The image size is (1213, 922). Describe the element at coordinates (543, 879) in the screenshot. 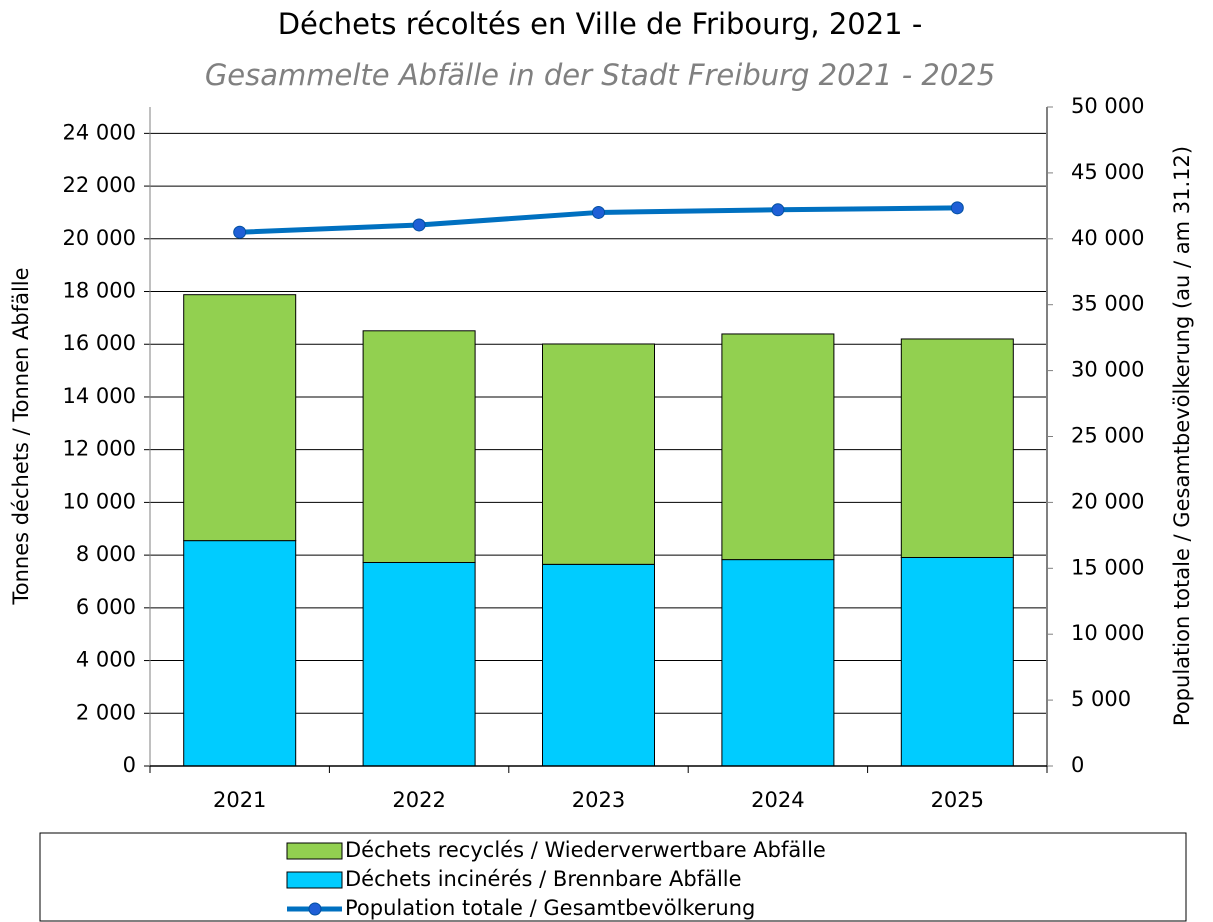

I see `legend-label: Déchets incinérés / Brennbare Abfälle` at that location.